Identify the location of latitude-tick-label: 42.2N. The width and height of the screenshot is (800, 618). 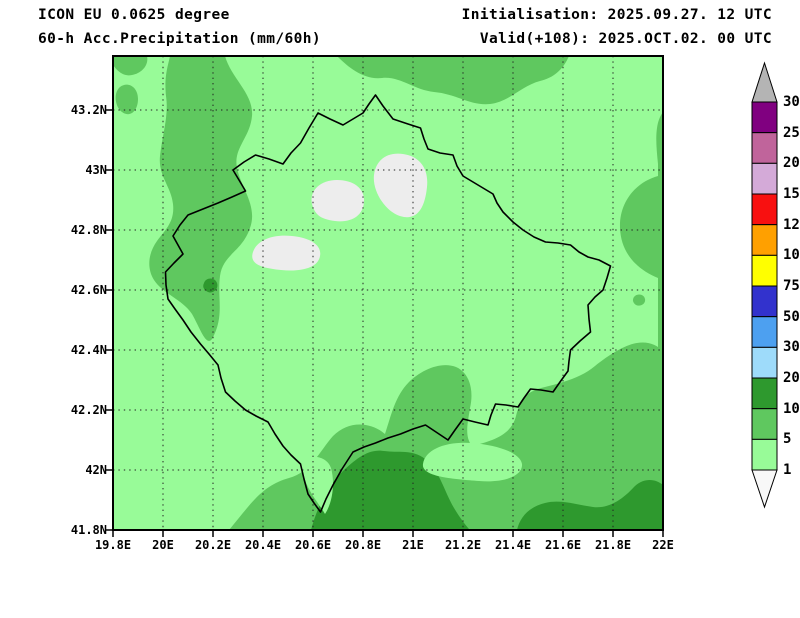
(88, 410).